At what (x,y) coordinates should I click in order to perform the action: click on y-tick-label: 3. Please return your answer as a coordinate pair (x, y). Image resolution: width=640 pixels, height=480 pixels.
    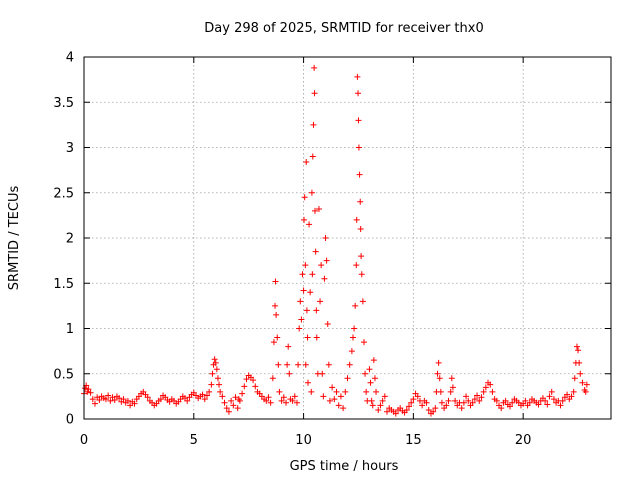
    Looking at the image, I should click on (70, 148).